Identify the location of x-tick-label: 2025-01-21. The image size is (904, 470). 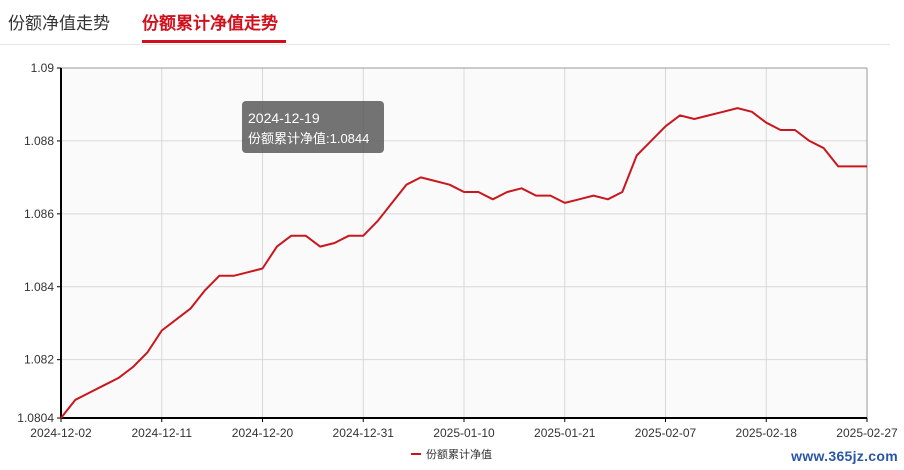
(565, 433).